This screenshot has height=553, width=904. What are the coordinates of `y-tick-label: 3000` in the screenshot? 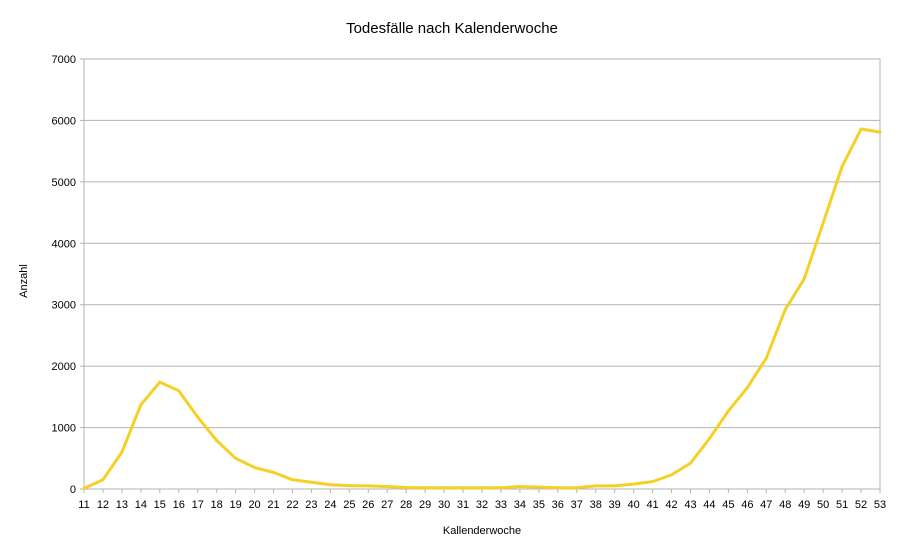 It's located at (64, 306).